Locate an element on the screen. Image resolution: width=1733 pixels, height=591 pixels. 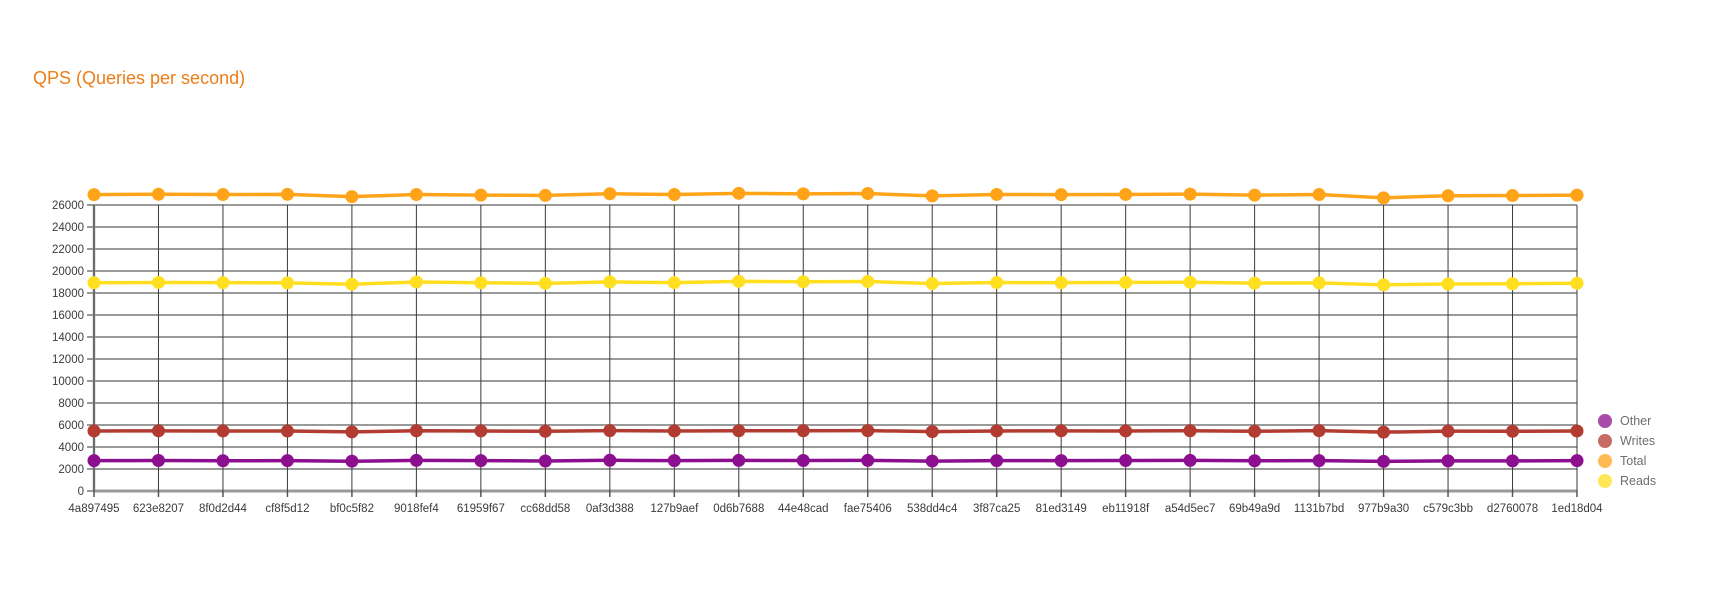
legend-item-other: Other is located at coordinates (1627, 421).